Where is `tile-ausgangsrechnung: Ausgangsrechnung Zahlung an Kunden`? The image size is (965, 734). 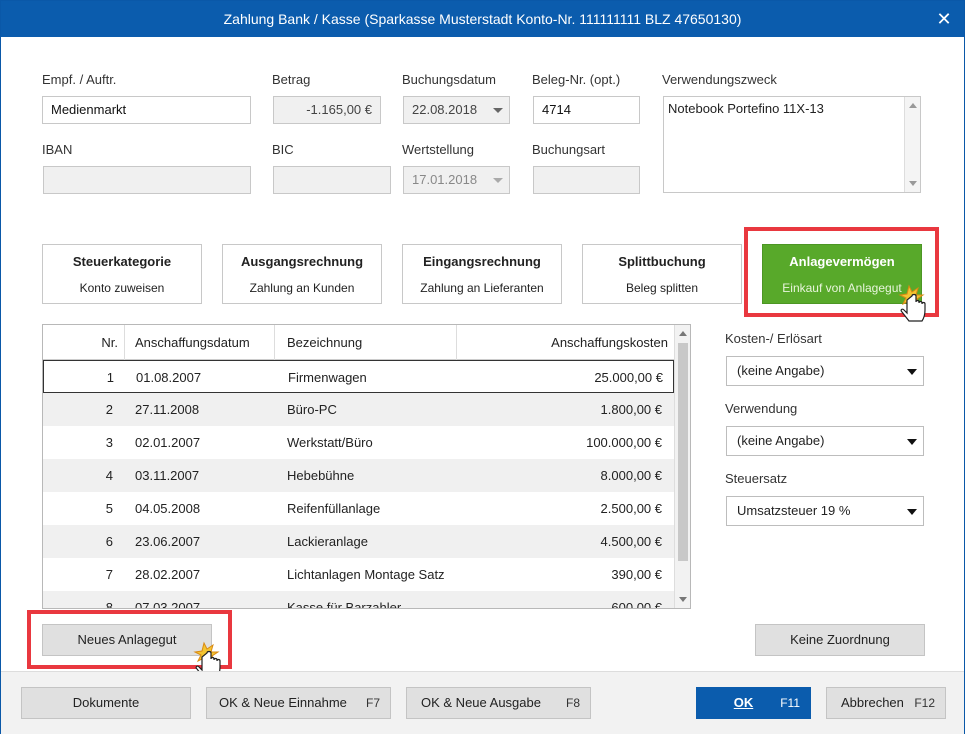 tile-ausgangsrechnung: Ausgangsrechnung Zahlung an Kunden is located at coordinates (302, 274).